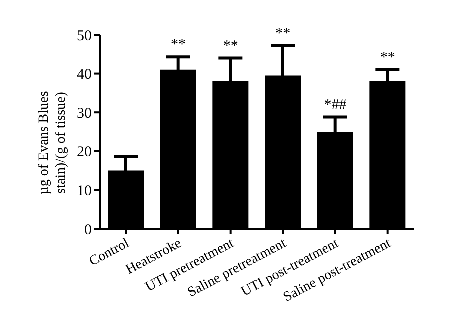 The width and height of the screenshot is (452, 321). I want to click on y-axis-title: µg of Evans Blues stain)/(g of tissue), so click(53, 143).